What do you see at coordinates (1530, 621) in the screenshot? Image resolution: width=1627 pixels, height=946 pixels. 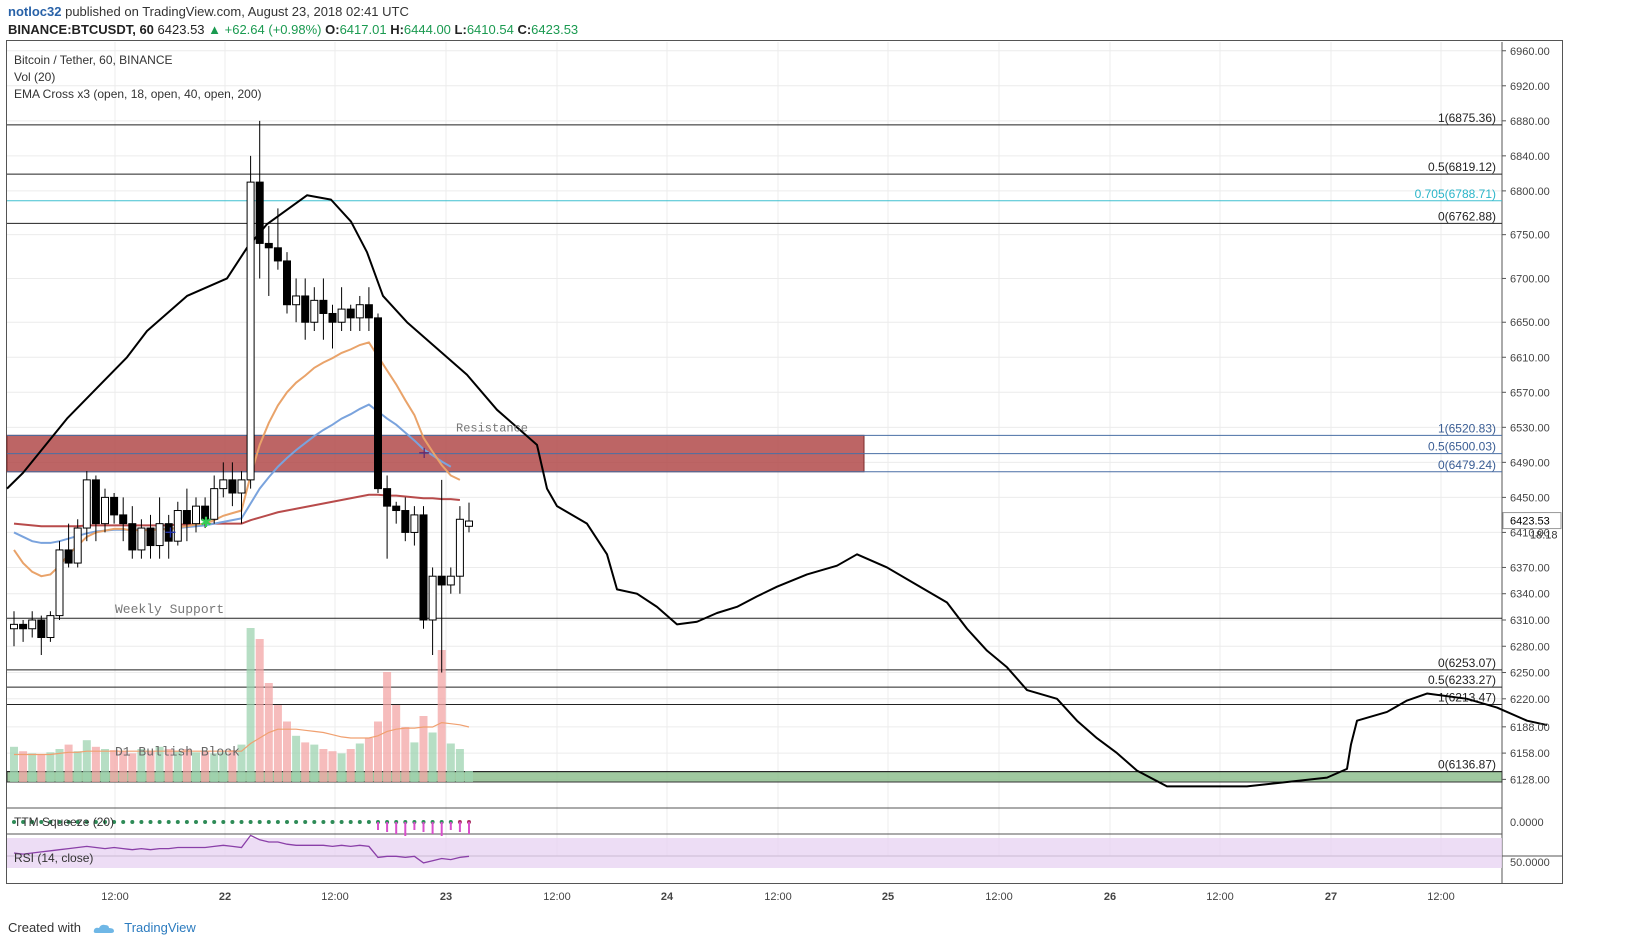 I see `price-tick-label: 6310.00` at bounding box center [1530, 621].